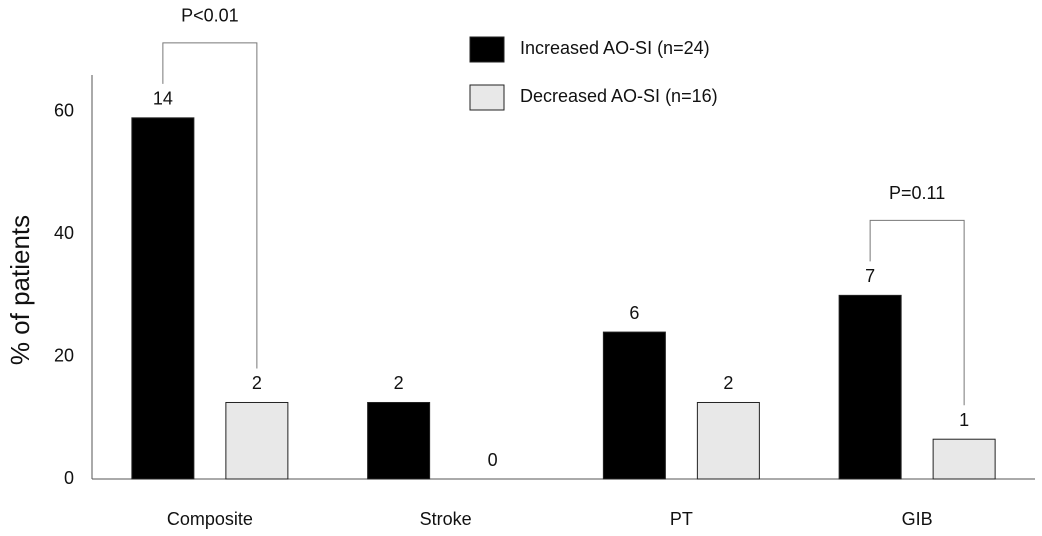 Image resolution: width=1042 pixels, height=536 pixels. I want to click on x-tick-label: GIB, so click(917, 519).